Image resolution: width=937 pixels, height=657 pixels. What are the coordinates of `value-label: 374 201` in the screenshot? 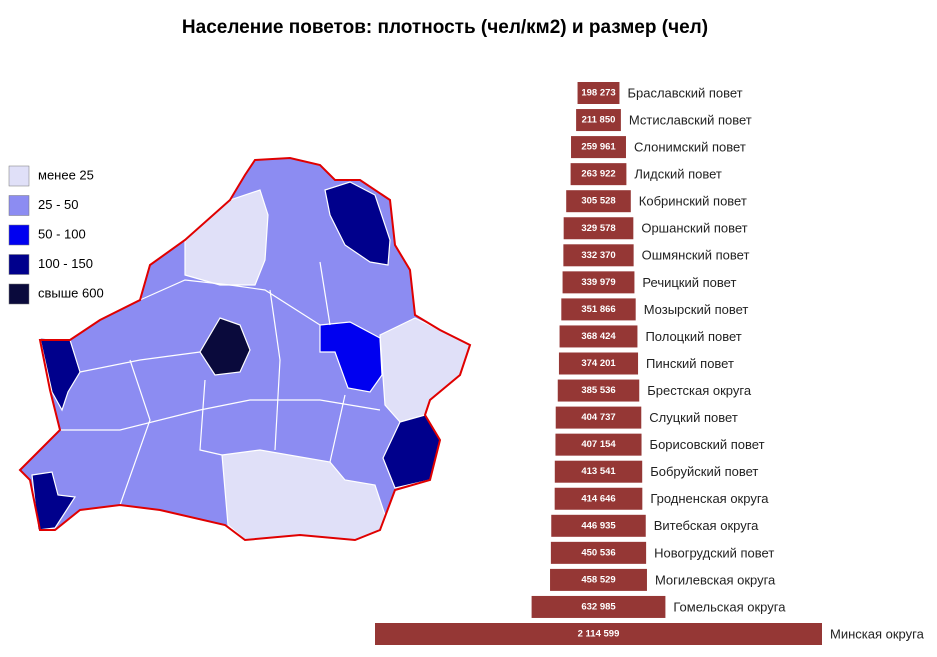 It's located at (598, 363).